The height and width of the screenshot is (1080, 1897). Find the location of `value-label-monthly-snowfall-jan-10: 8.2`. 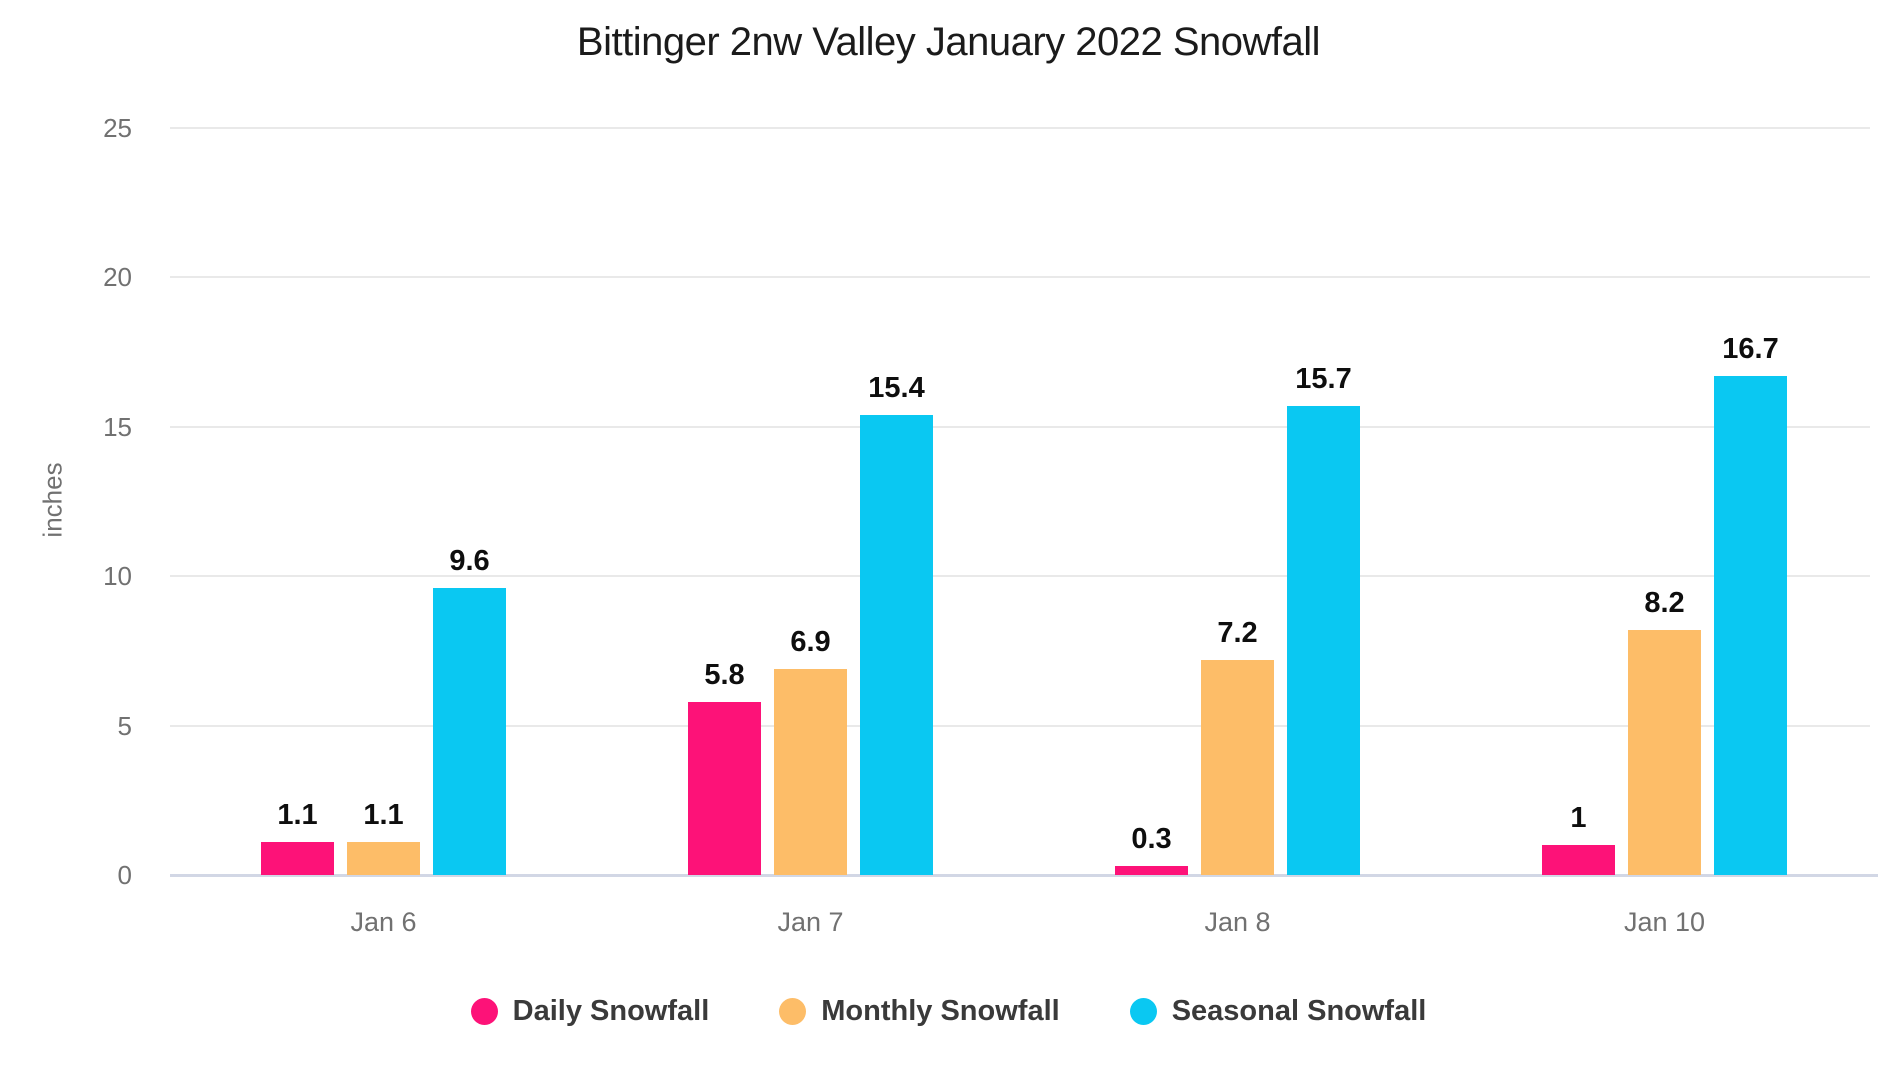

value-label-monthly-snowfall-jan-10: 8.2 is located at coordinates (1664, 602).